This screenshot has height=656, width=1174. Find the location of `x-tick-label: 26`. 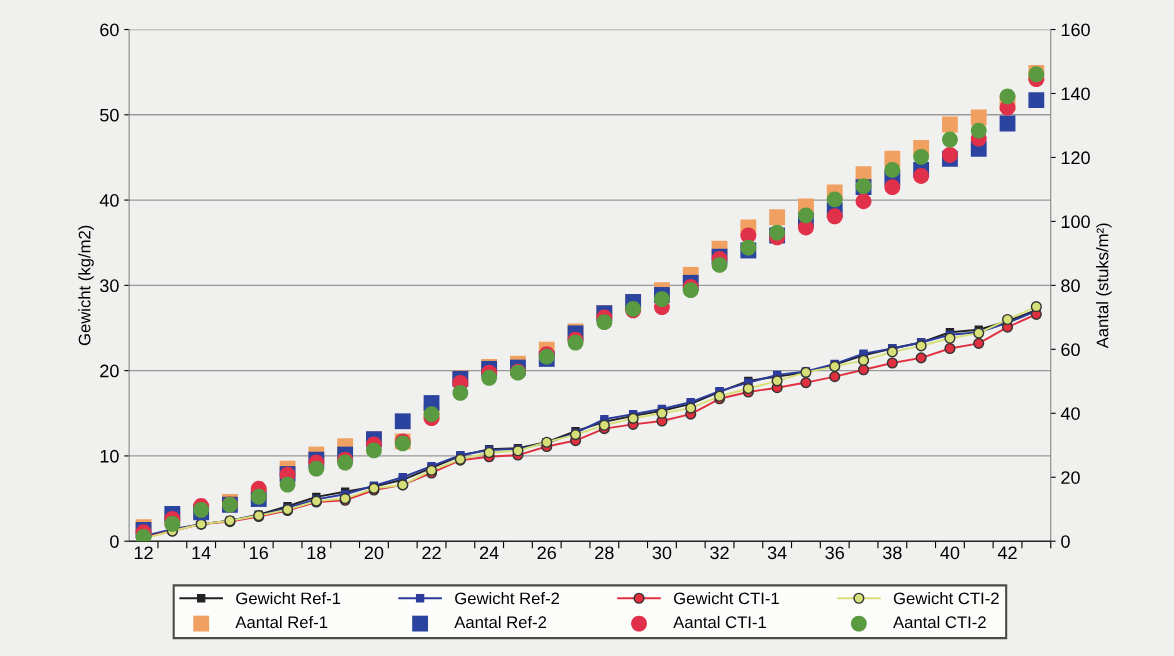

x-tick-label: 26 is located at coordinates (546, 553).